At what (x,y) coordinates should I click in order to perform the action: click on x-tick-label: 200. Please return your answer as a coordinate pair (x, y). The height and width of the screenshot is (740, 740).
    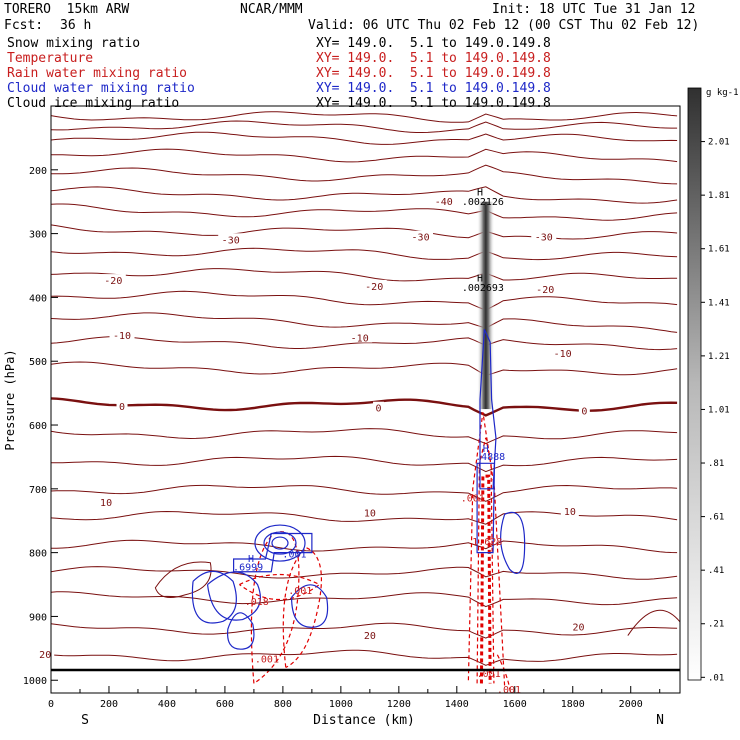
    Looking at the image, I should click on (109, 704).